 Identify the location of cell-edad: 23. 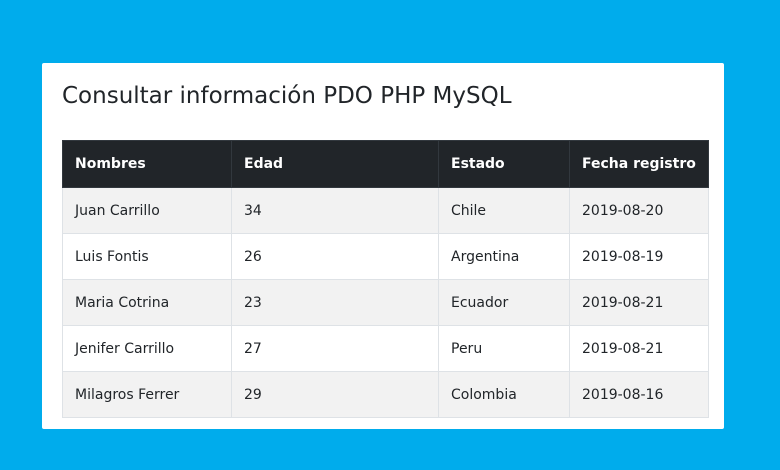
(335, 302).